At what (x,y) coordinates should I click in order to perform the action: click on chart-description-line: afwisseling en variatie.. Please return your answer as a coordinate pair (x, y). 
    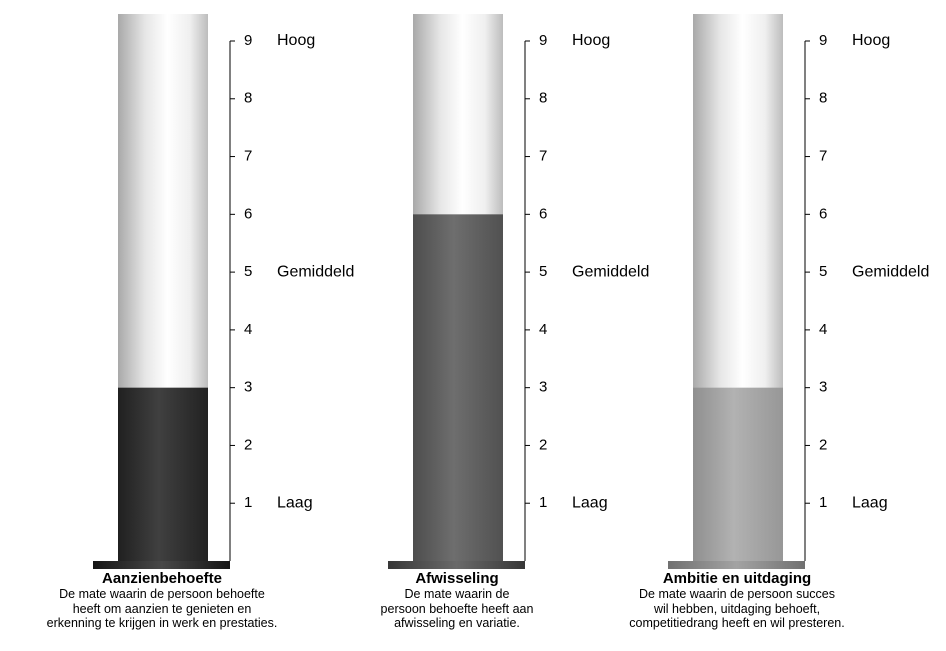
    Looking at the image, I should click on (457, 623).